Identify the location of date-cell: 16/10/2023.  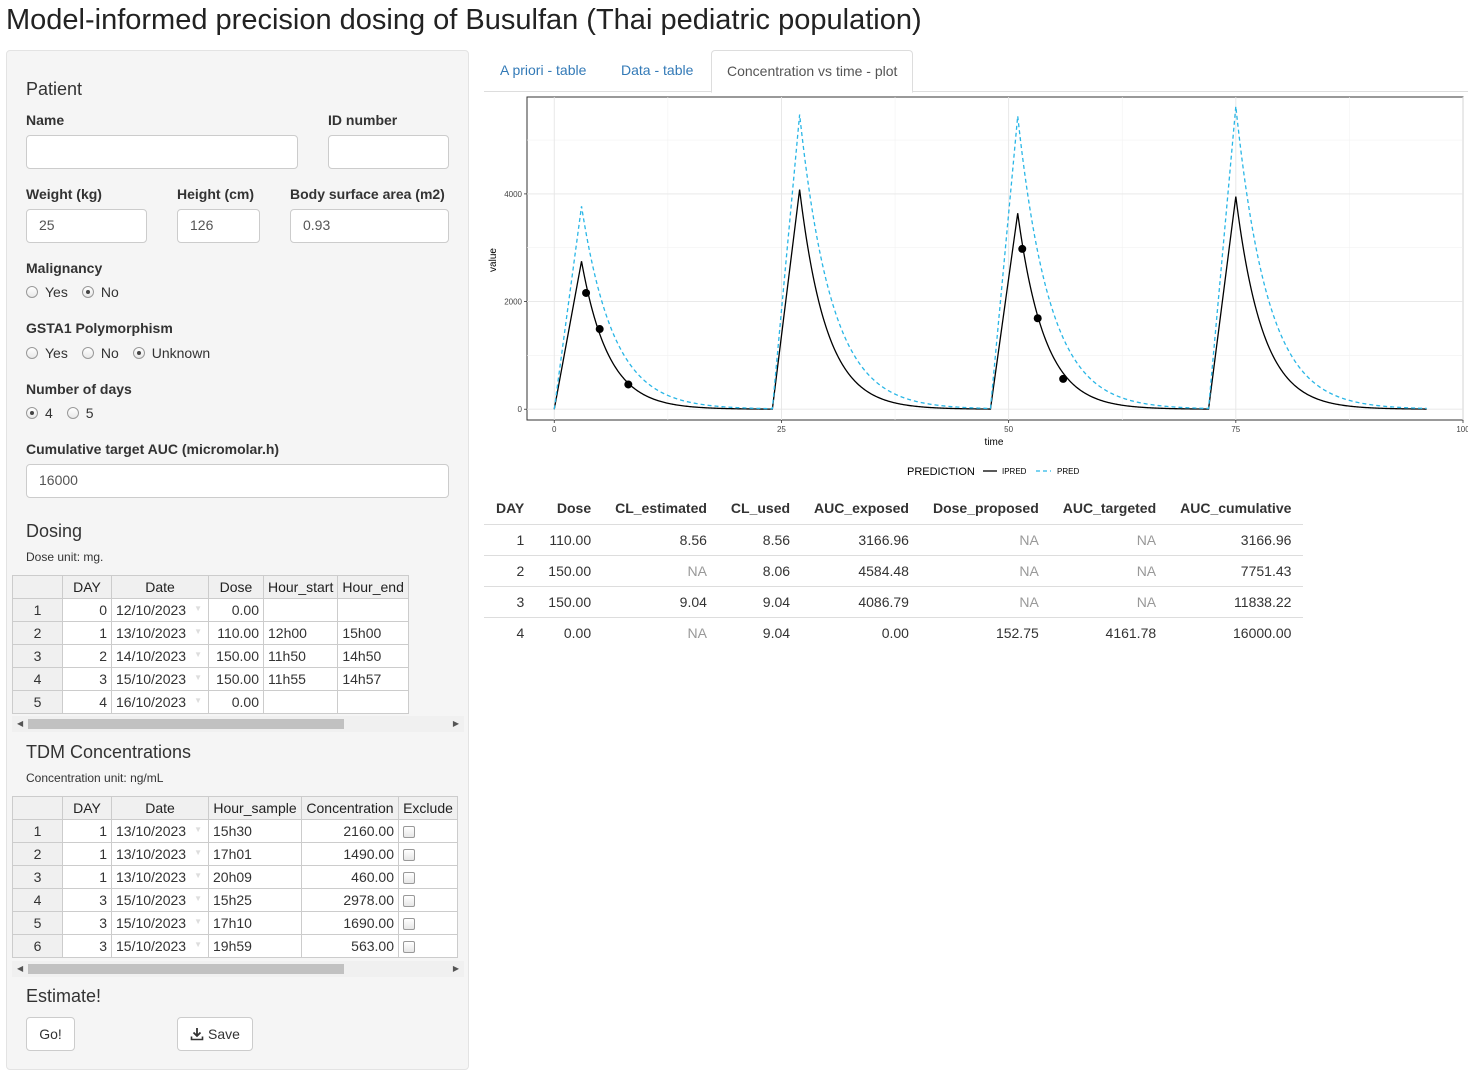
(160, 702).